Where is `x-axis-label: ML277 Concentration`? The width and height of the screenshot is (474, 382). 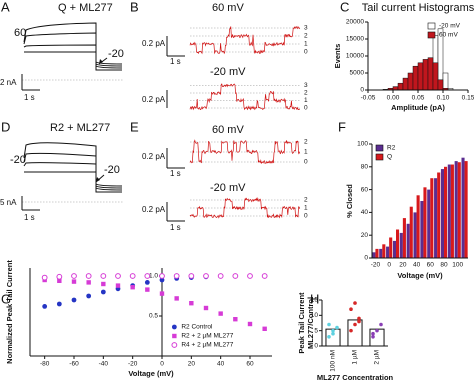
x-axis-label: ML277 Concentration is located at coordinates (355, 377).